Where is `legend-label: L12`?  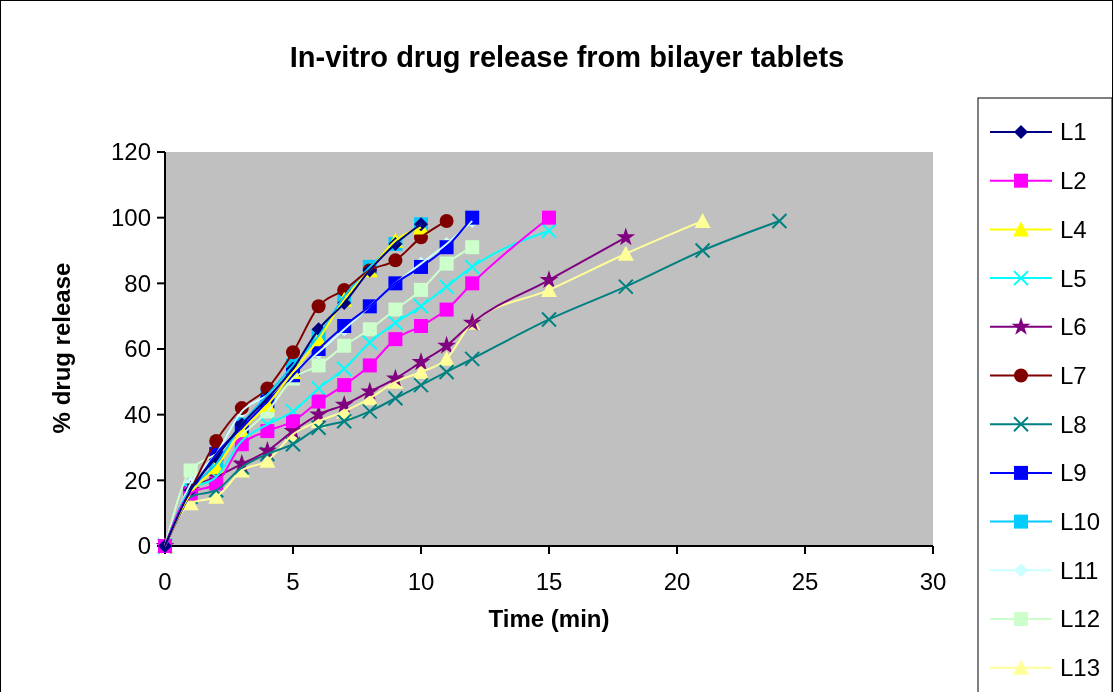 legend-label: L12 is located at coordinates (1080, 619).